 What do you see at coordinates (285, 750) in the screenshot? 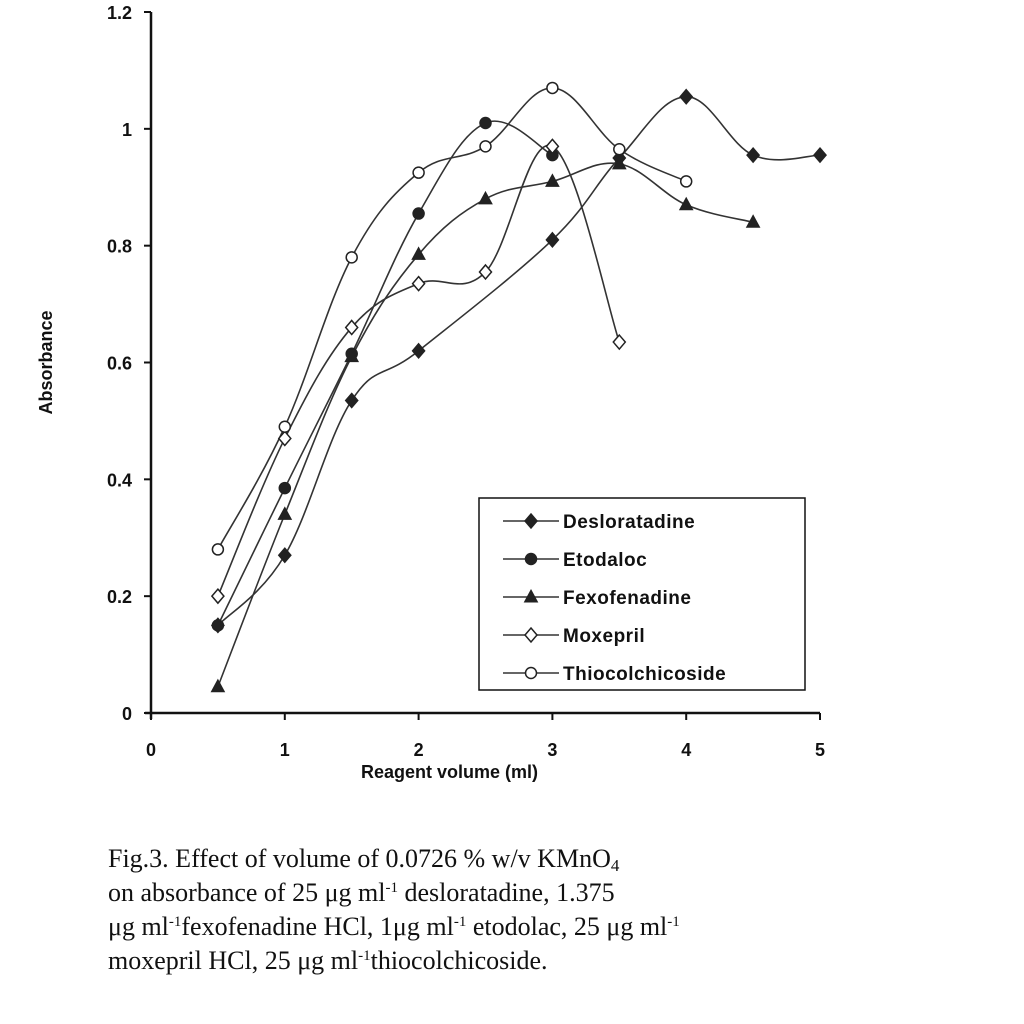
I see `x-tick-label: 1` at bounding box center [285, 750].